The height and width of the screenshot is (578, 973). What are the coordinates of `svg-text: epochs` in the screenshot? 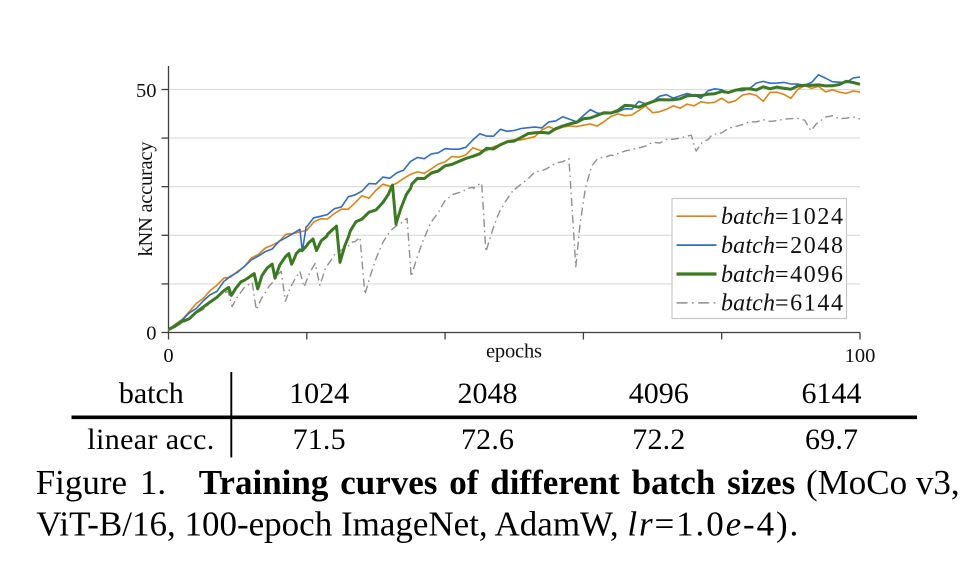 It's located at (514, 352).